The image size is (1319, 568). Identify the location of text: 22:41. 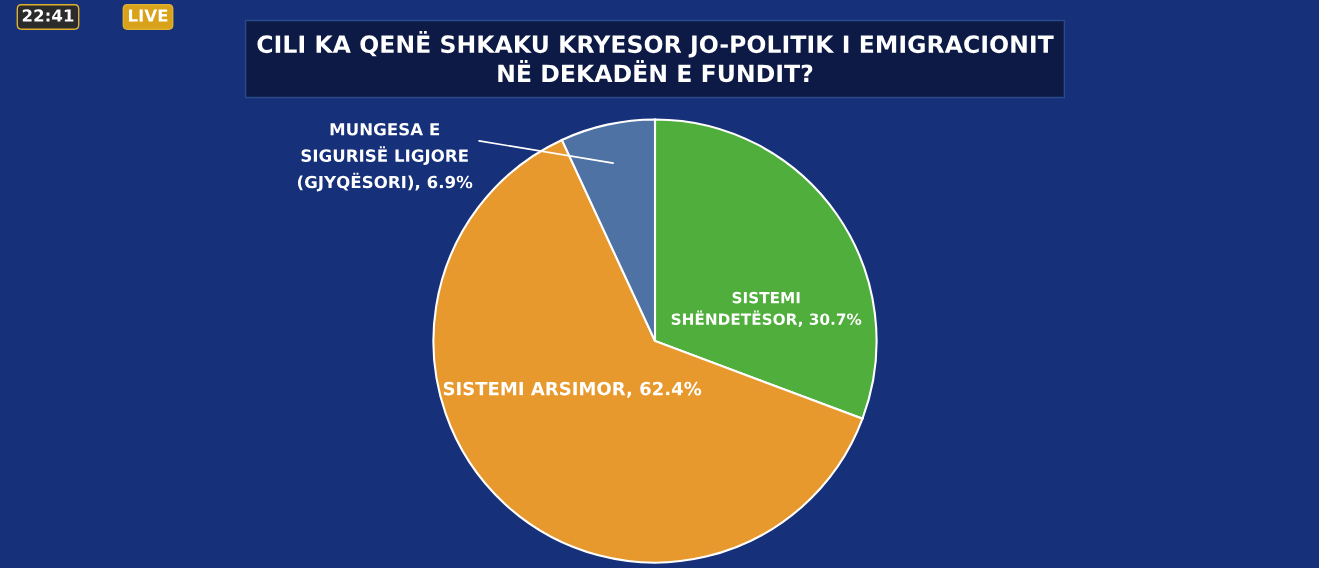
(48, 15).